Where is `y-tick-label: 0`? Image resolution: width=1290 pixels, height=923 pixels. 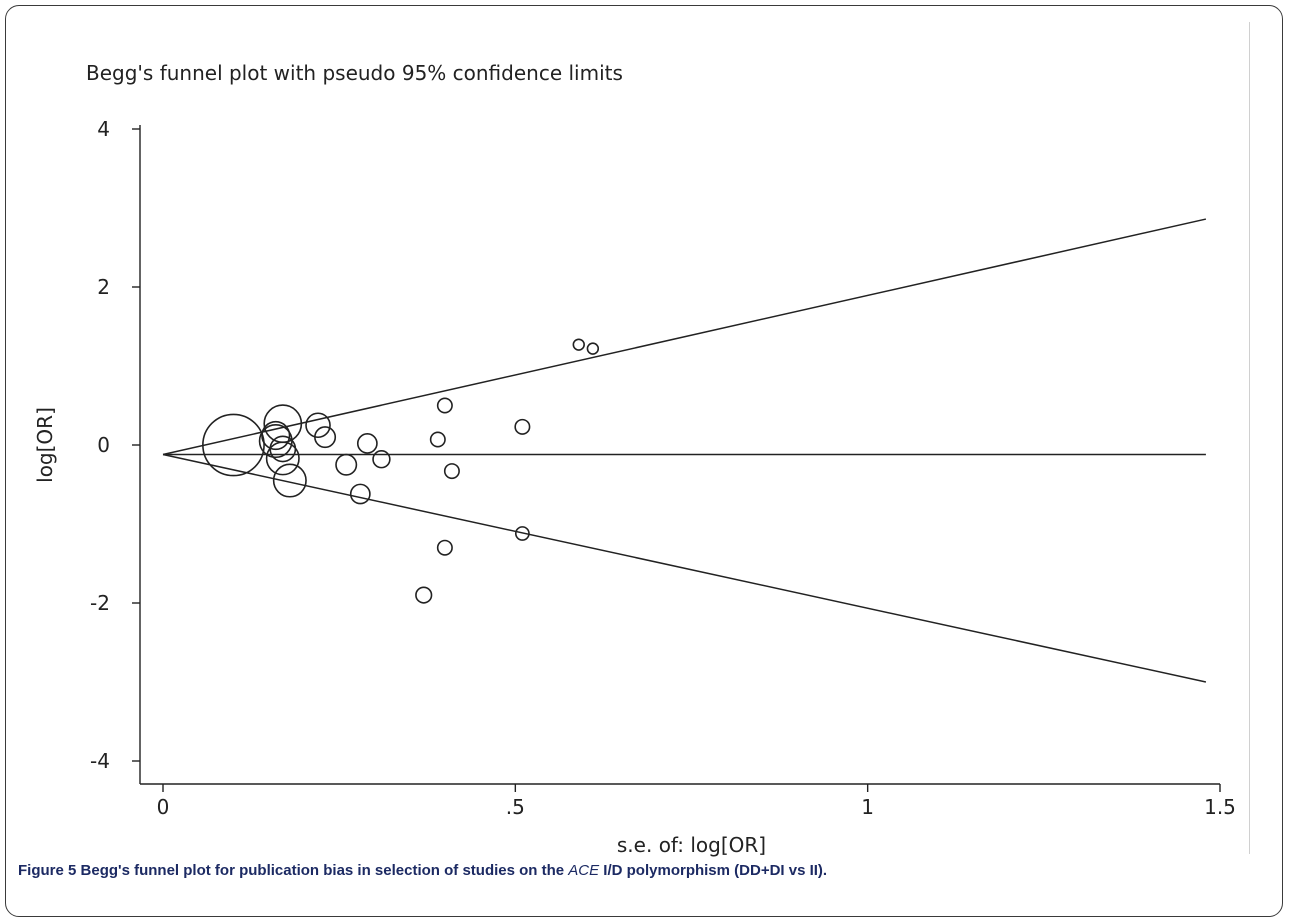
y-tick-label: 0 is located at coordinates (103, 445).